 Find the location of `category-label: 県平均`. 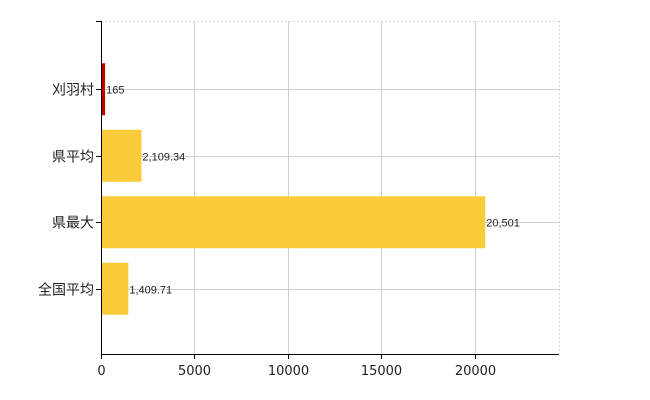

category-label: 県平均 is located at coordinates (73, 158).